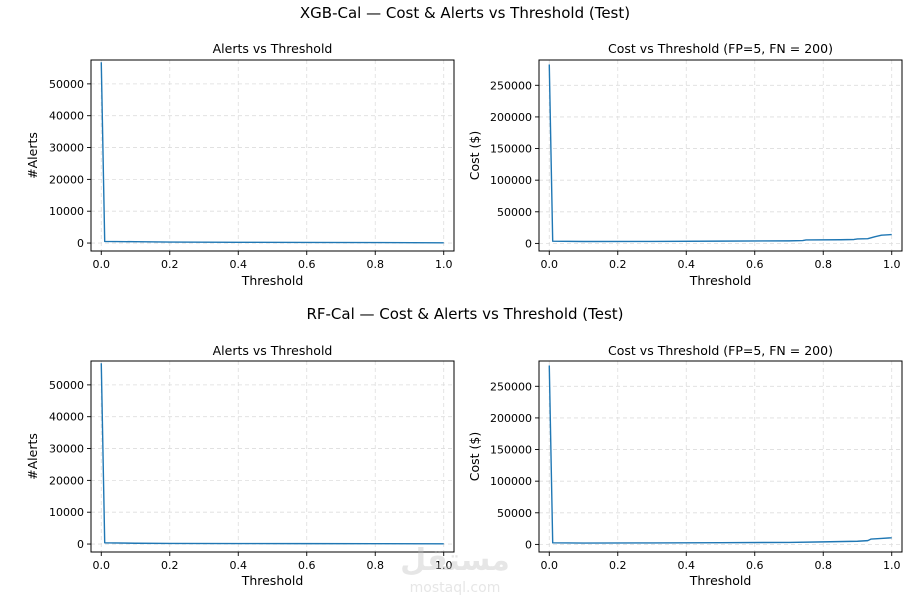  What do you see at coordinates (455, 560) in the screenshot?
I see `watermark-arabic: مستقل` at bounding box center [455, 560].